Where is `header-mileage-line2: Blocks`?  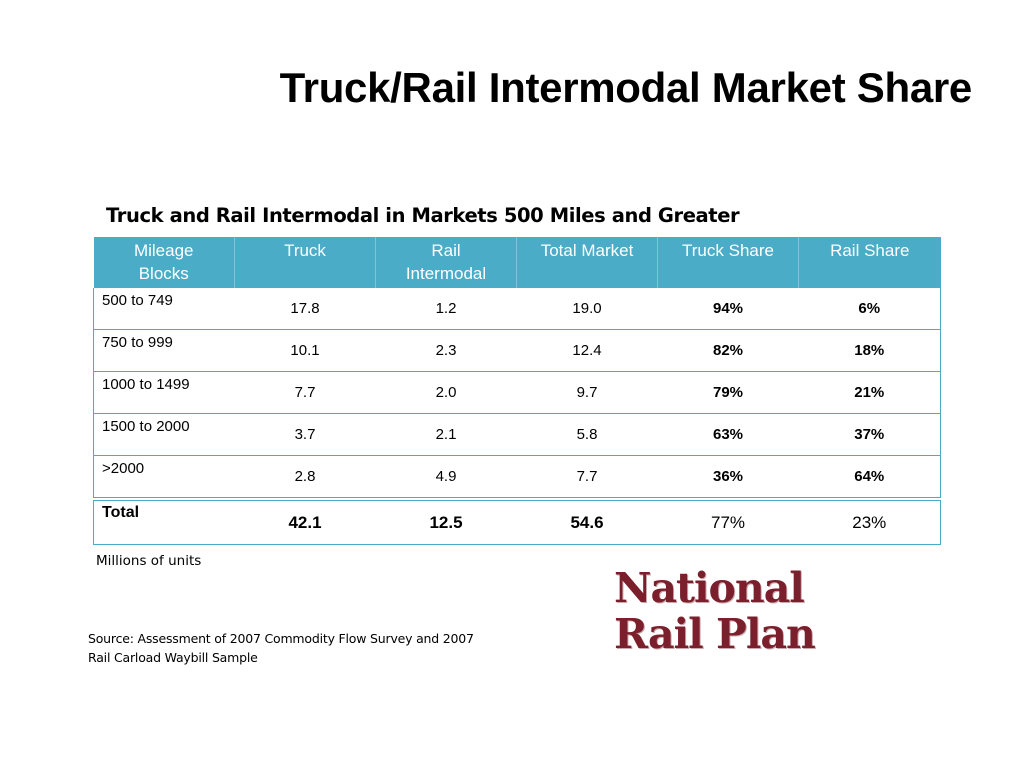 header-mileage-line2: Blocks is located at coordinates (163, 273).